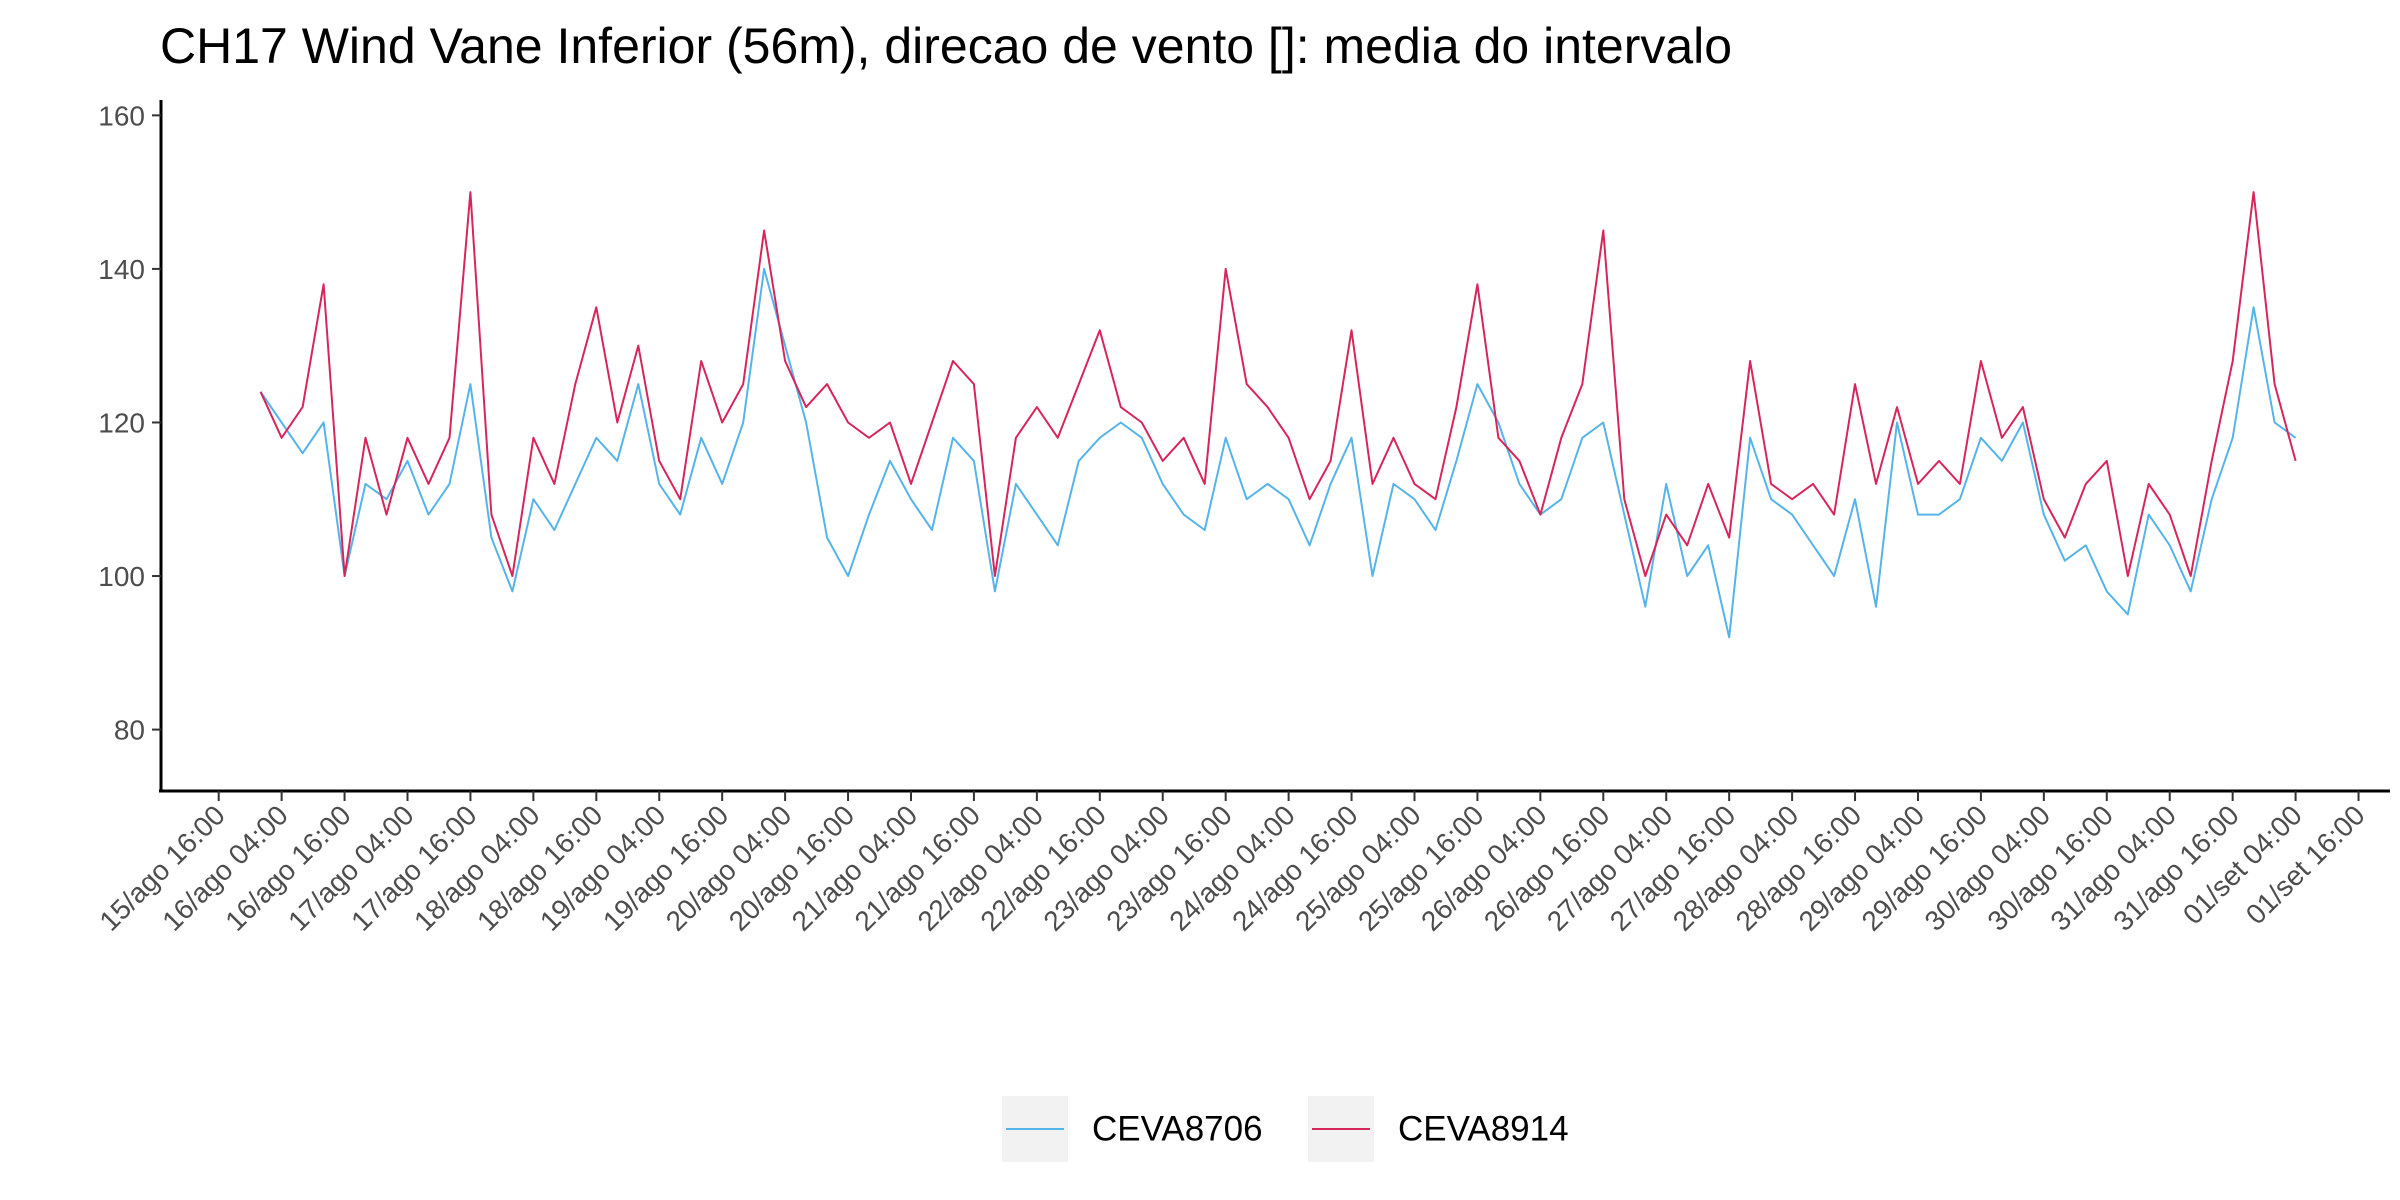 Image resolution: width=2400 pixels, height=1200 pixels. What do you see at coordinates (121, 422) in the screenshot?
I see `y-tick-label: 120` at bounding box center [121, 422].